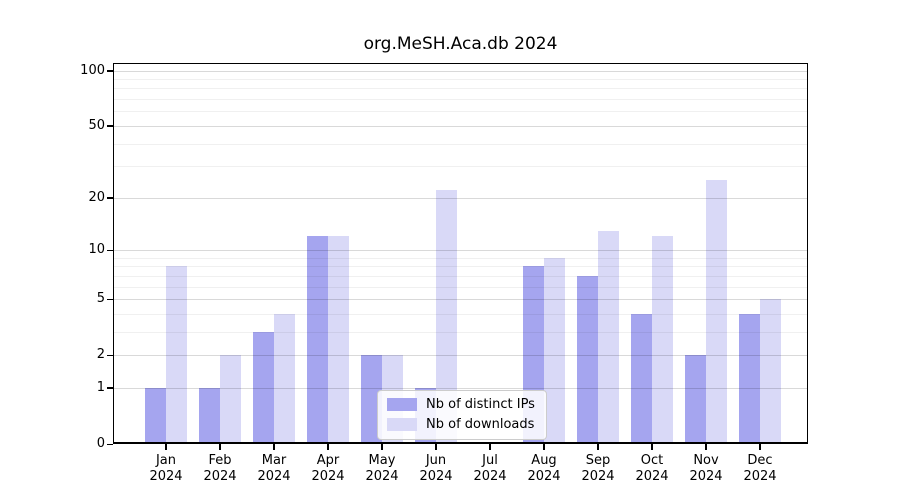 The width and height of the screenshot is (900, 500). Describe the element at coordinates (641, 378) in the screenshot. I see `bar-distinct-ips-oct` at that location.